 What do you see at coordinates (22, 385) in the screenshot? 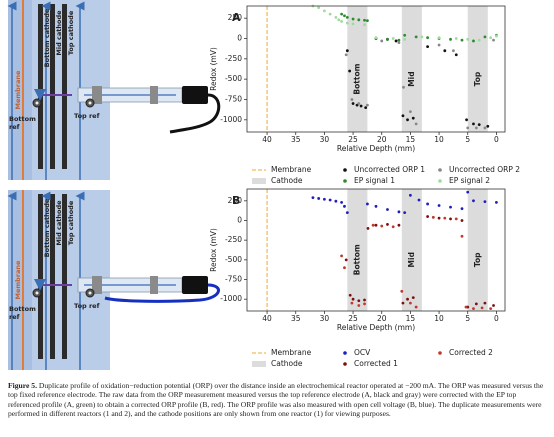
I see `caption-label: Figure 5.` at bounding box center [22, 385].